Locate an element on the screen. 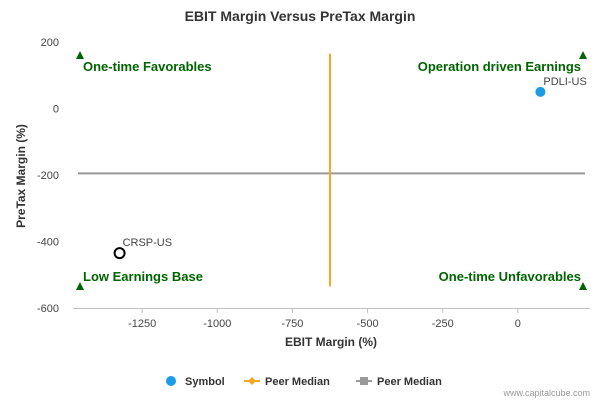 This screenshot has width=600, height=400. y-axis-ticks: 200 0 -200 -400 -600 is located at coordinates (48, 176).